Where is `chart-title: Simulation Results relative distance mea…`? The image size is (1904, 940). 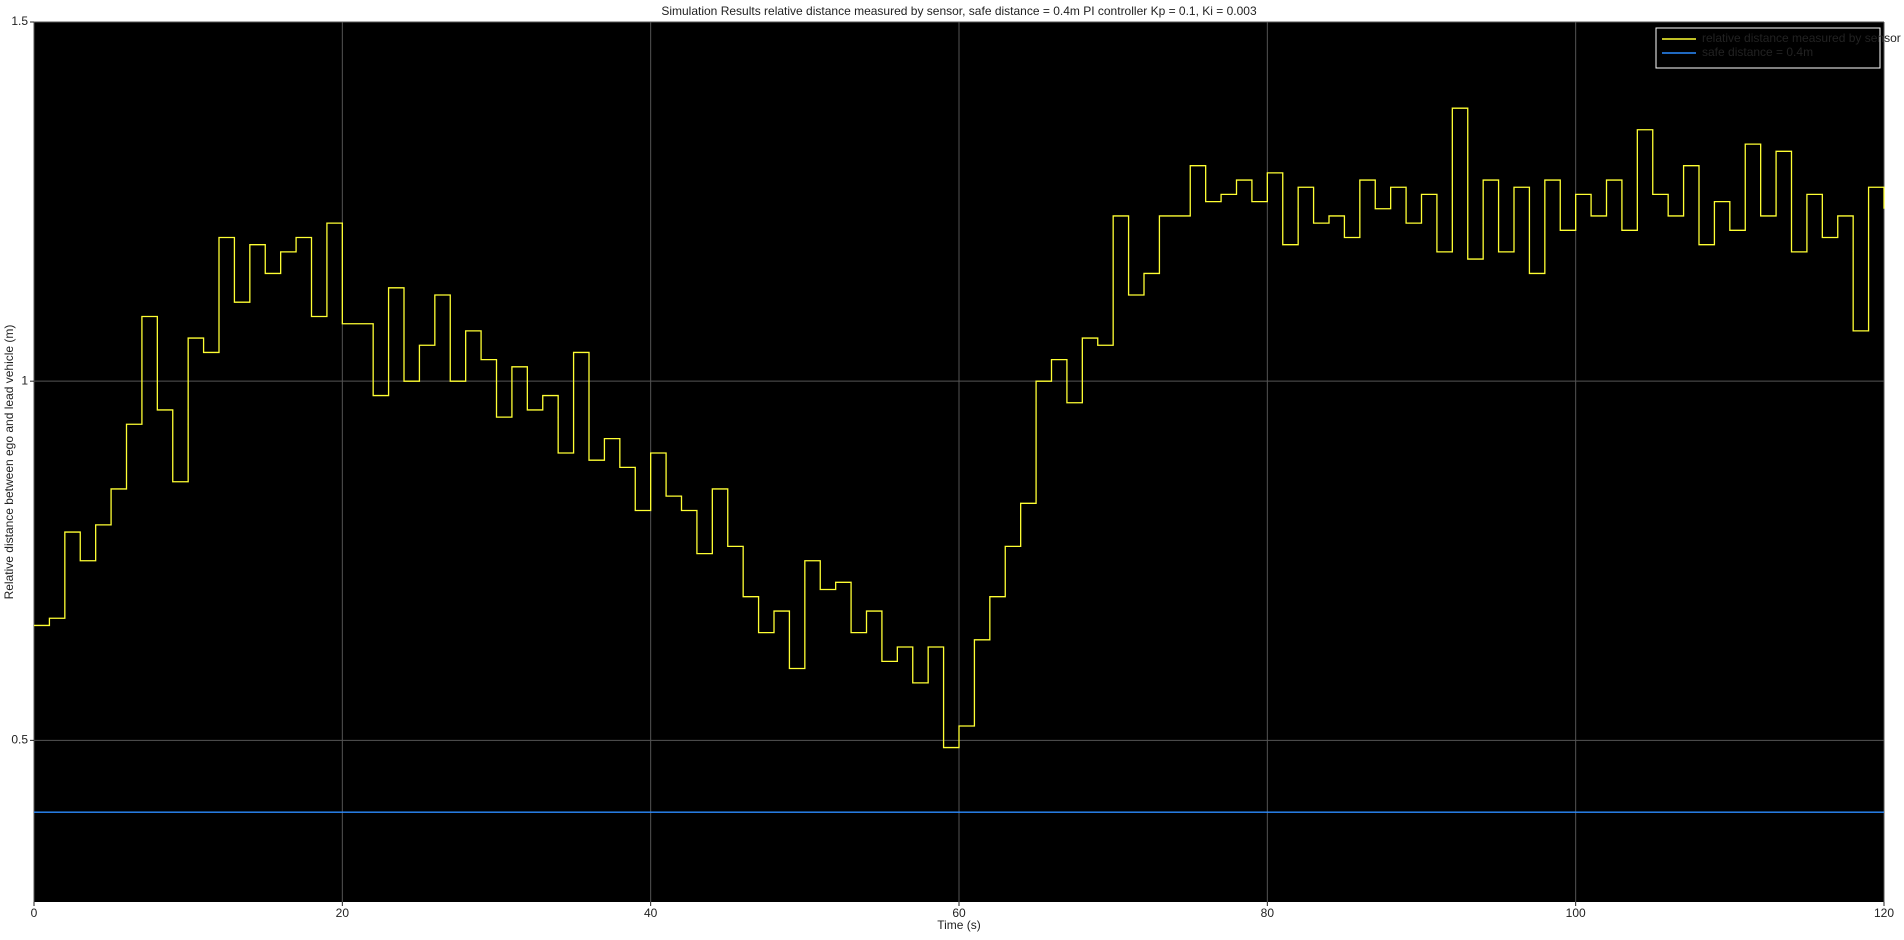 chart-title: Simulation Results relative distance mea… is located at coordinates (959, 11).